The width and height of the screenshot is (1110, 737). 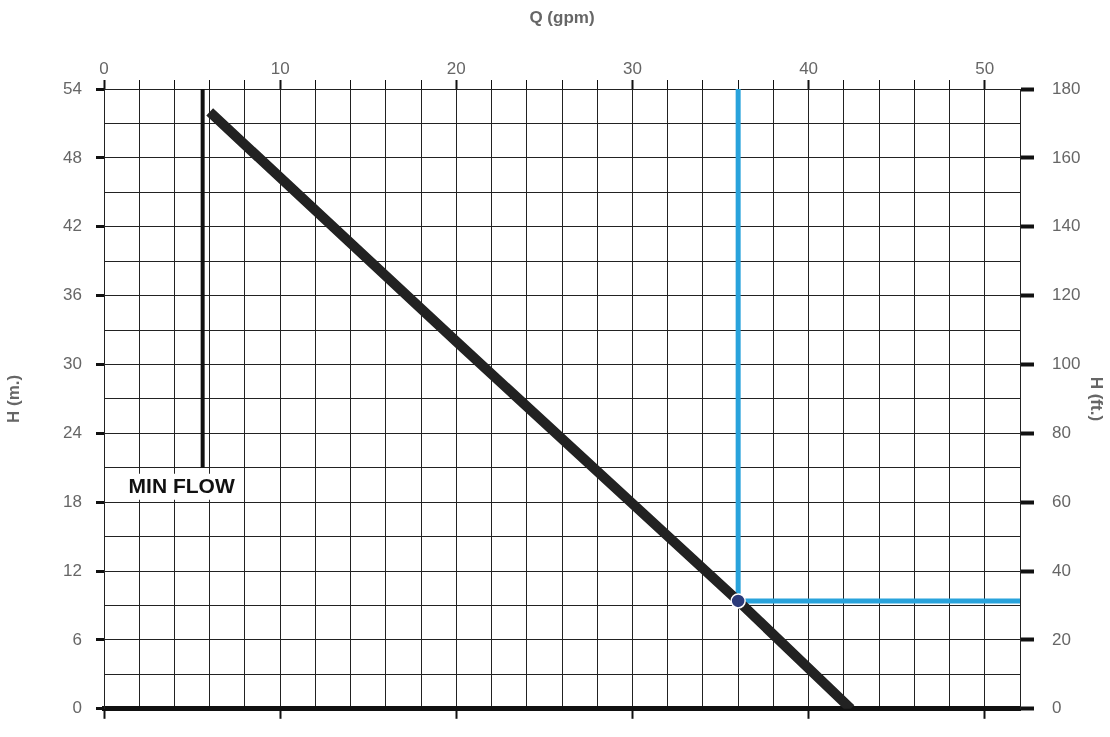 I want to click on x-tick-label: 50, so click(x=985, y=69).